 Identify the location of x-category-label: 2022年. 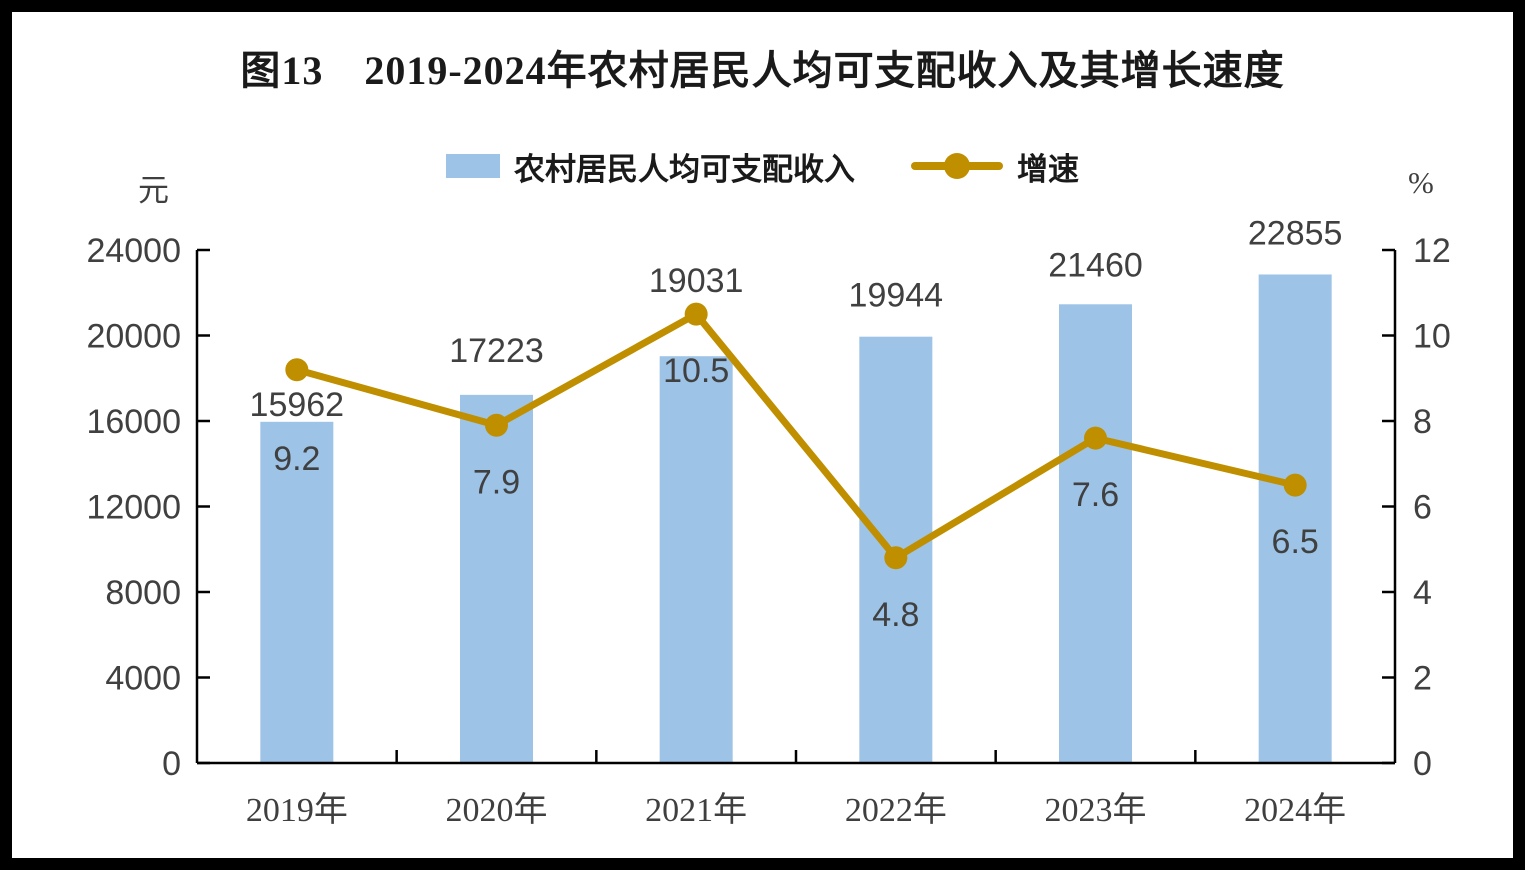
(896, 810).